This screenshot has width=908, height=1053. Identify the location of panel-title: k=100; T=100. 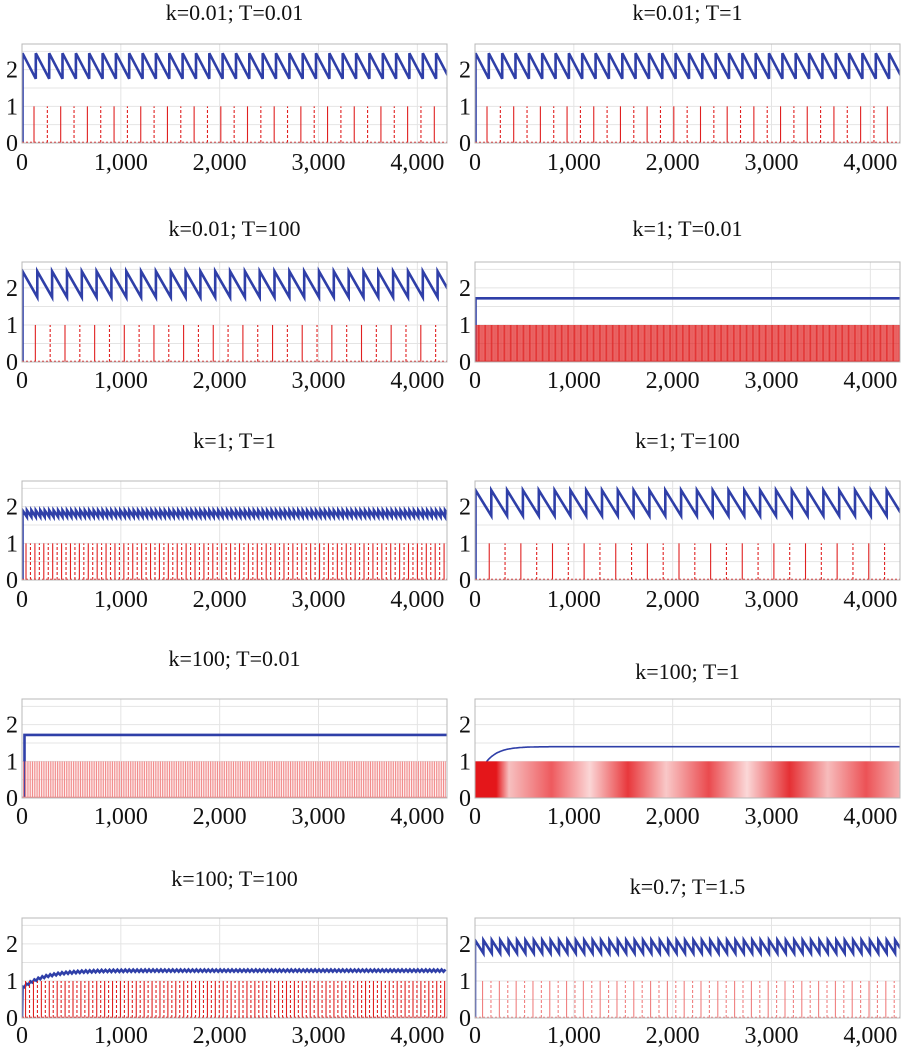
(234, 878).